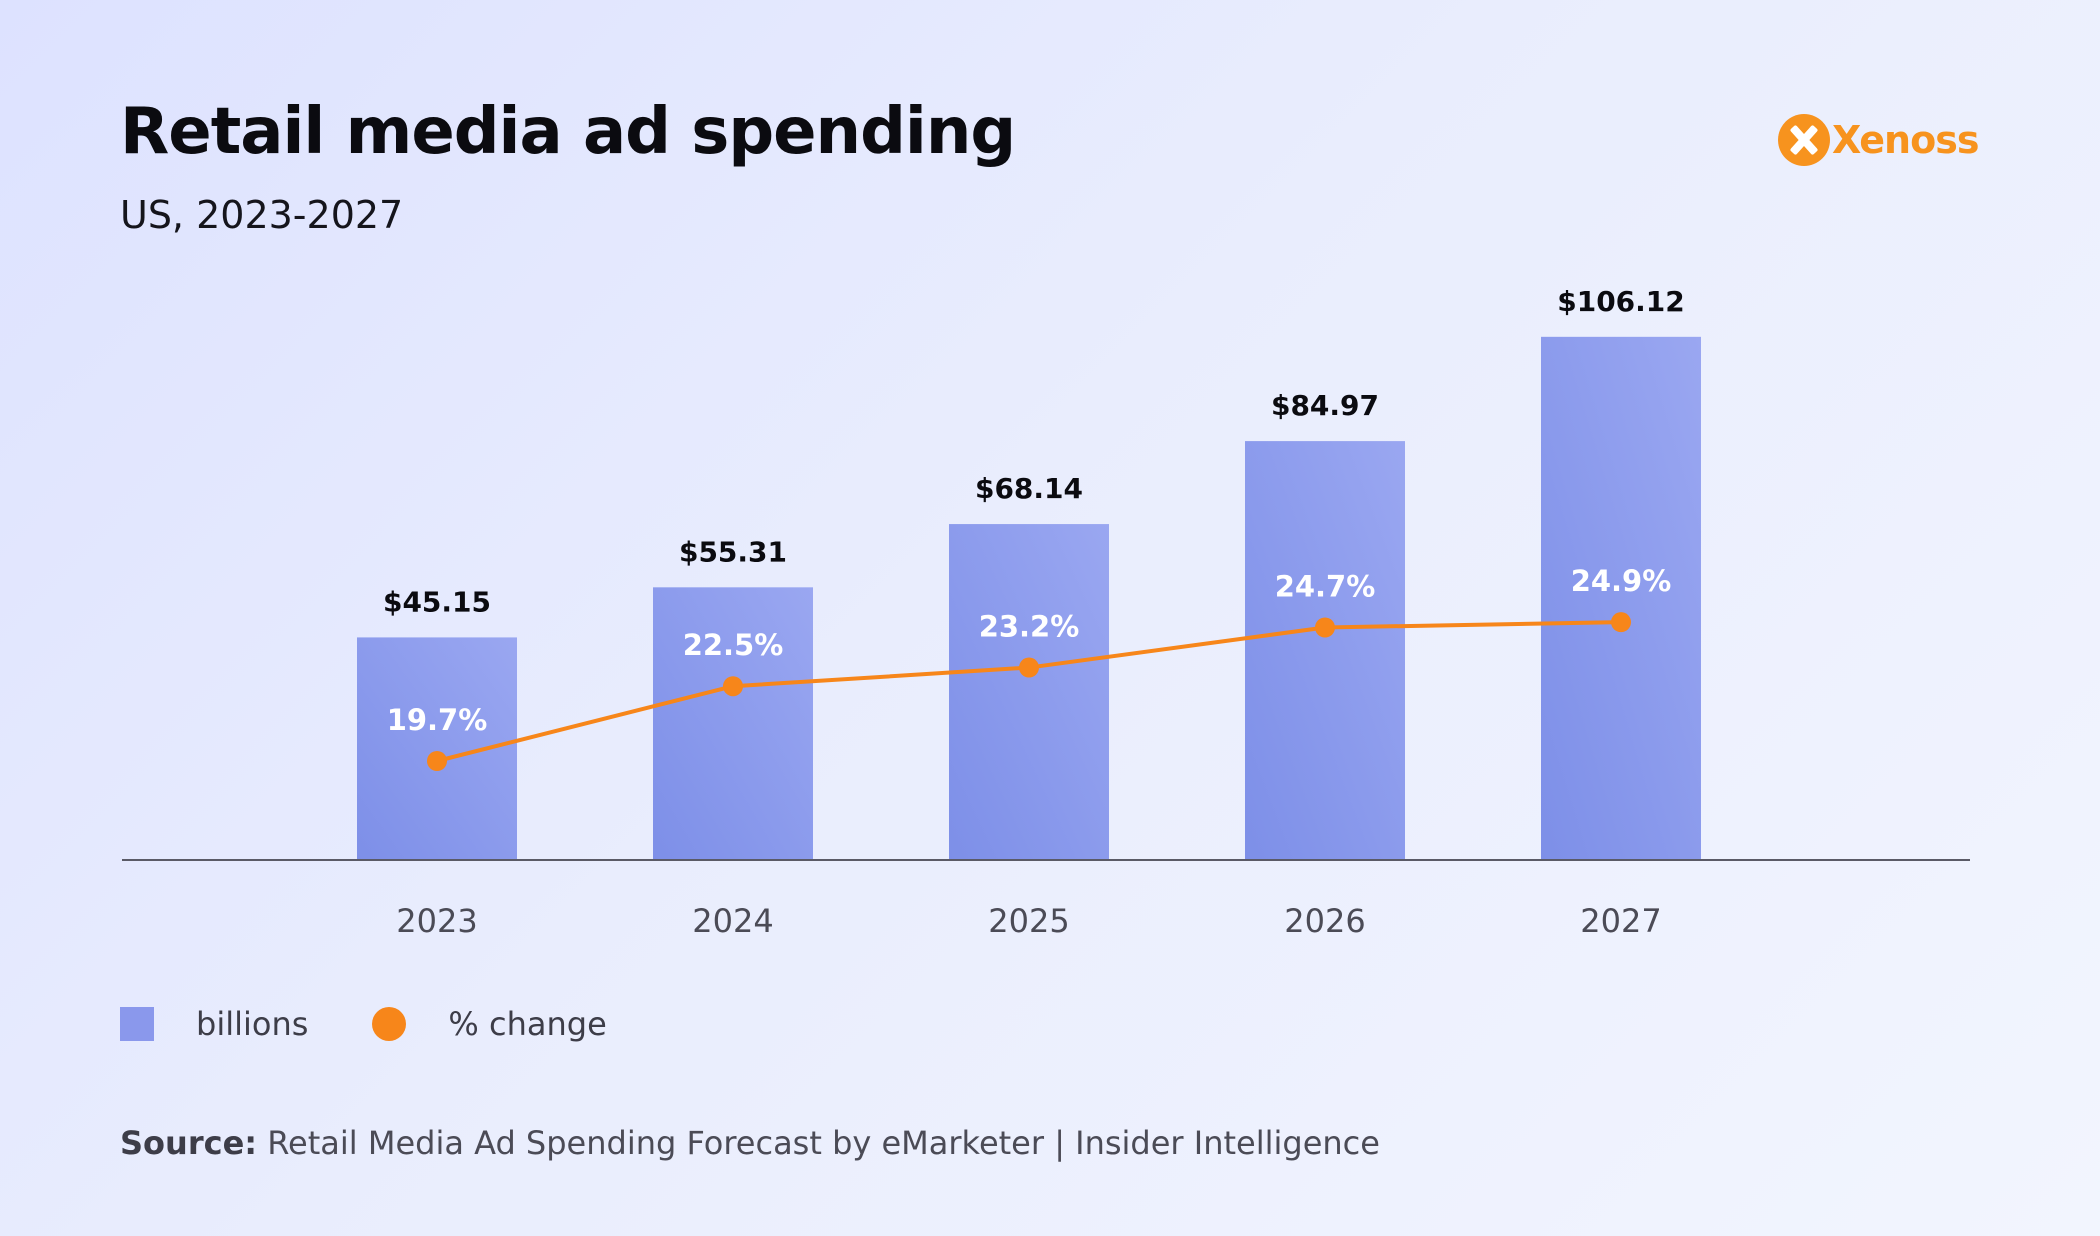  I want to click on bar-2025, so click(1029, 692).